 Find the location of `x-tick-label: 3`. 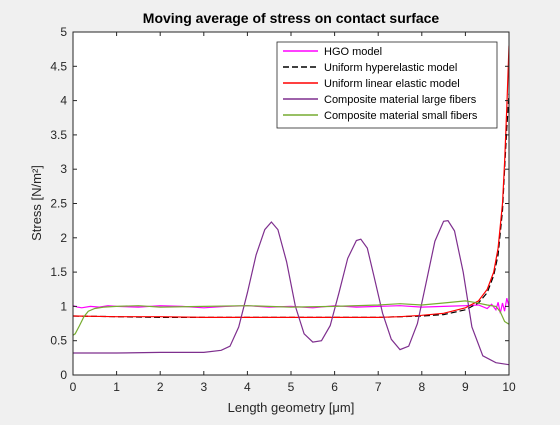

x-tick-label: 3 is located at coordinates (203, 387).